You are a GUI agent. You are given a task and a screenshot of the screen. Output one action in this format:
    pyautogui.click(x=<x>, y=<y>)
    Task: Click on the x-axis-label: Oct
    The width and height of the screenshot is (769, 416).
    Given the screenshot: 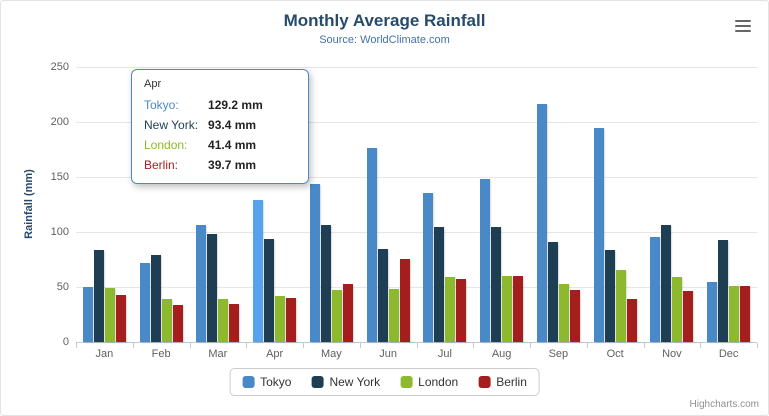 What is the action you would take?
    pyautogui.click(x=615, y=354)
    